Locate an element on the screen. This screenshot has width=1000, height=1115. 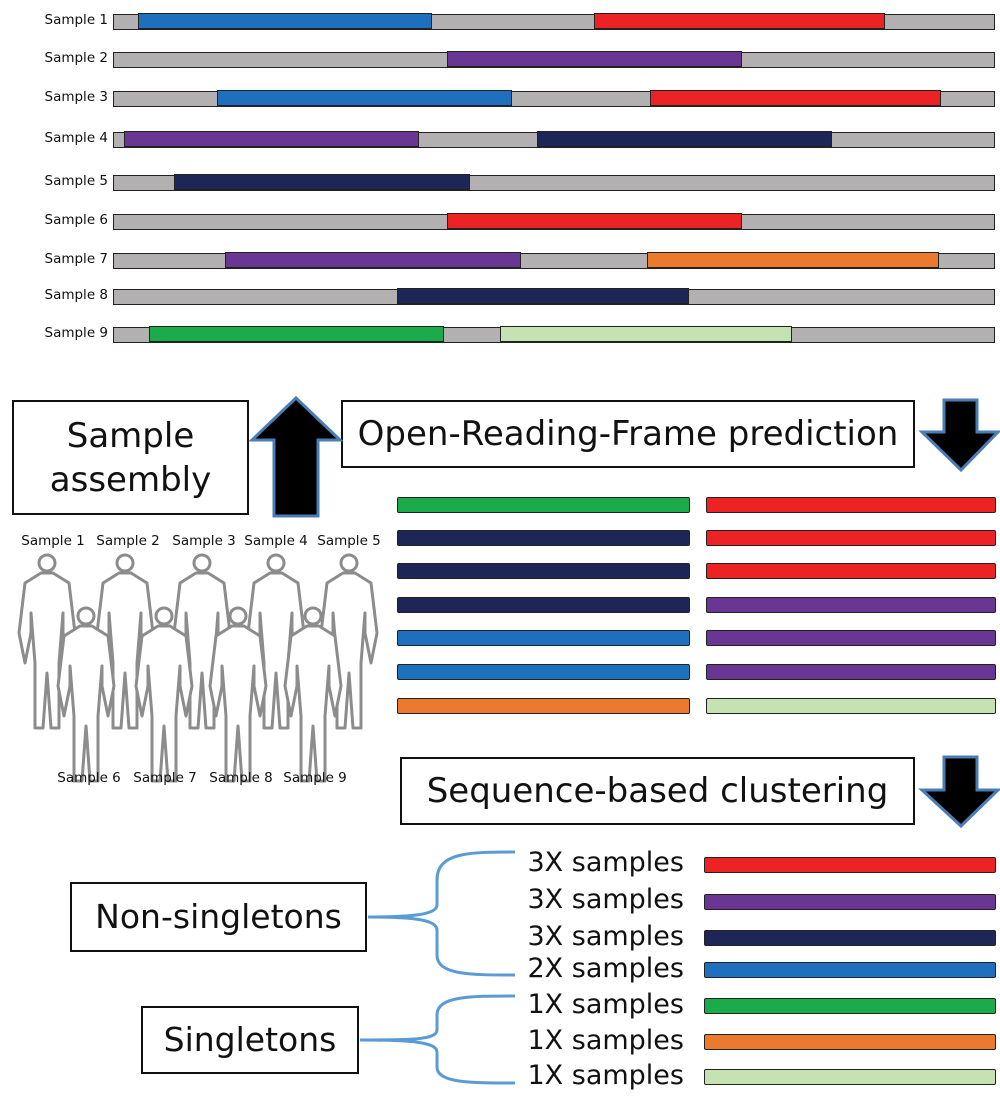
person-label: Sample 6 is located at coordinates (89, 778).